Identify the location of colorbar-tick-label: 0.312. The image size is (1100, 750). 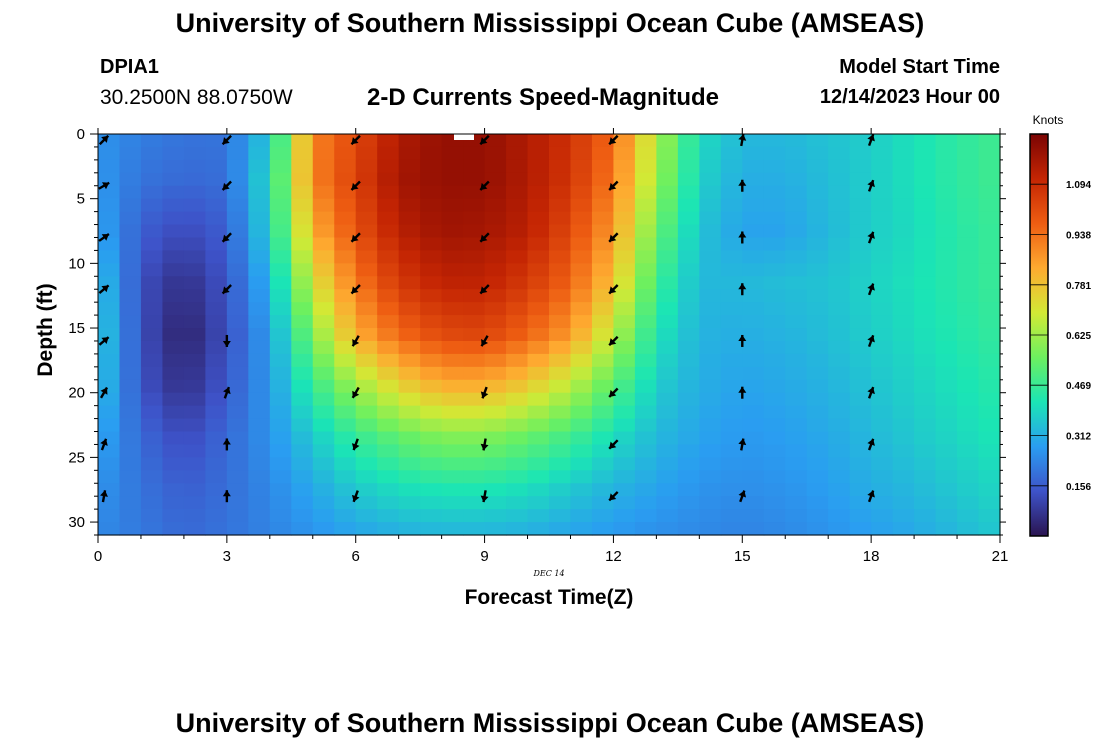
(1078, 437).